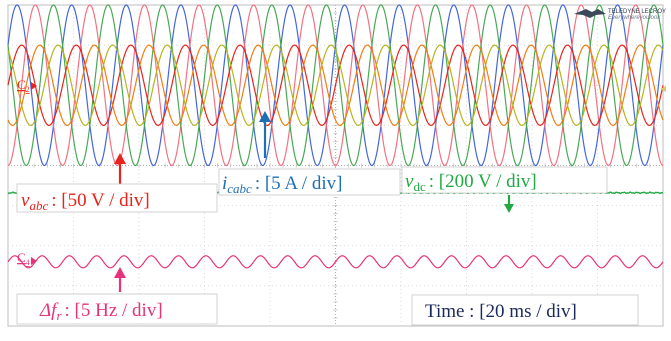 The height and width of the screenshot is (341, 671). I want to click on svg-text: vabc: [50 V / div], so click(85, 201).